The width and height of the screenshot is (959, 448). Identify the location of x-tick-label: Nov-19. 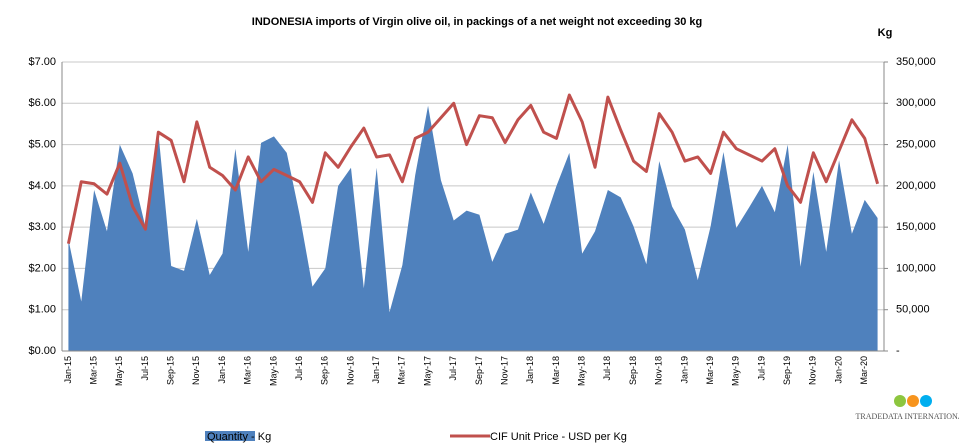
(813, 370).